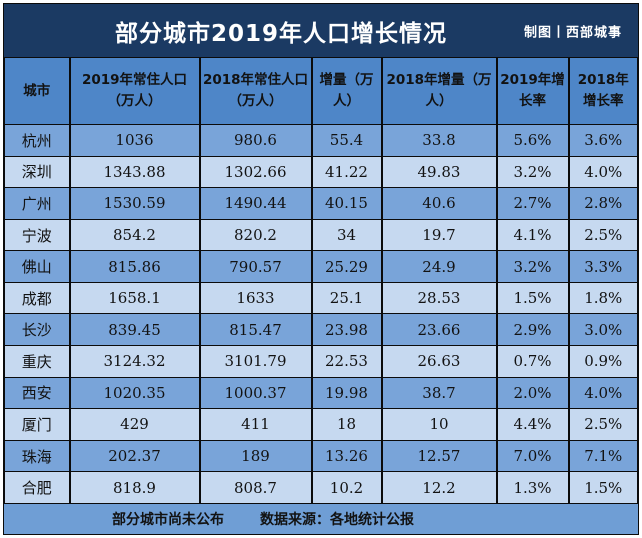 This screenshot has height=538, width=642. I want to click on cell-pop-2018: 808.7, so click(255, 487).